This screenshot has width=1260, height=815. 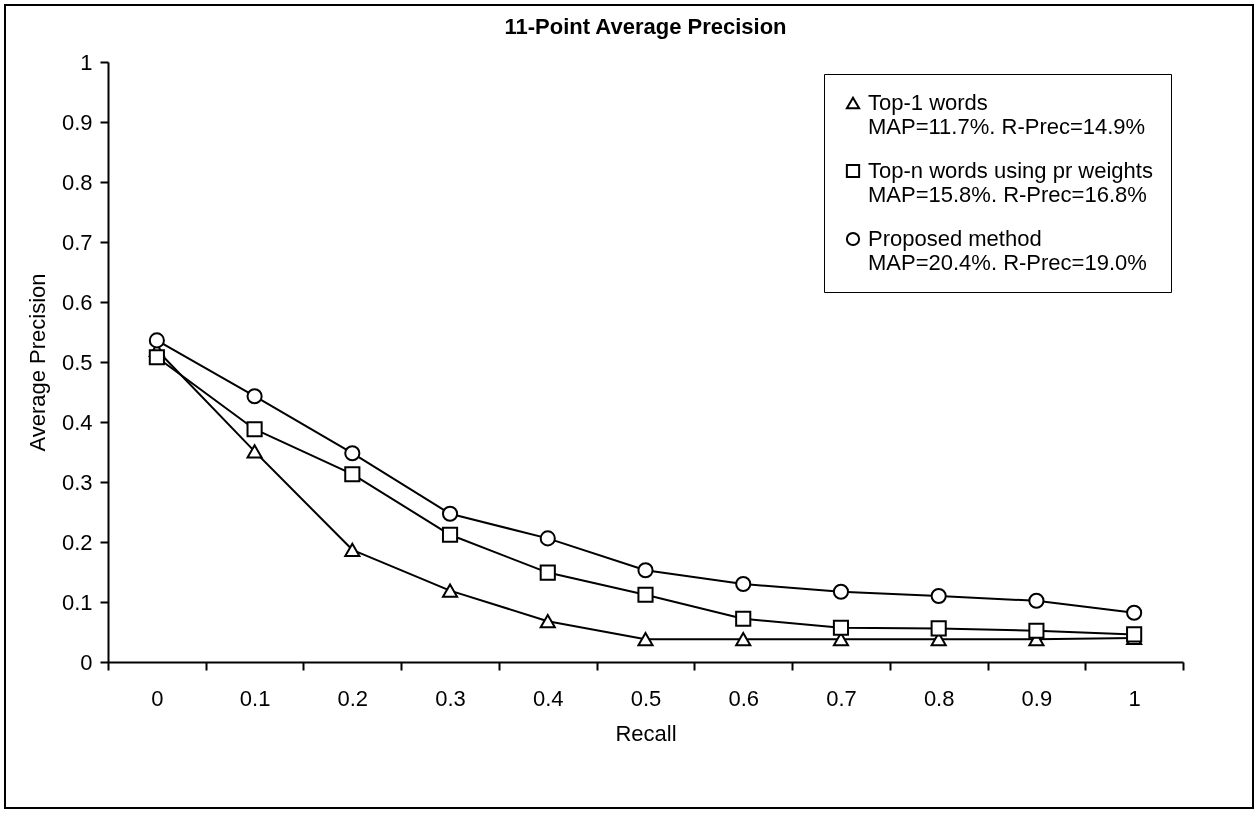 I want to click on x-tick-label: 0, so click(x=157, y=698).